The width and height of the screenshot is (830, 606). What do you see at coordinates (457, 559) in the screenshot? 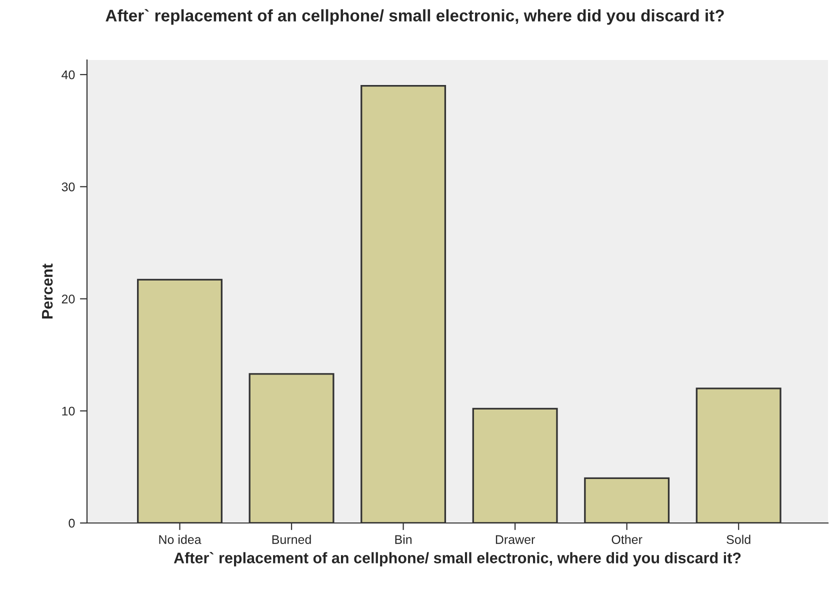
I see `x-axis-title: After` replacement of an cellphone/ small electronic, where did you discard it?` at bounding box center [457, 559].